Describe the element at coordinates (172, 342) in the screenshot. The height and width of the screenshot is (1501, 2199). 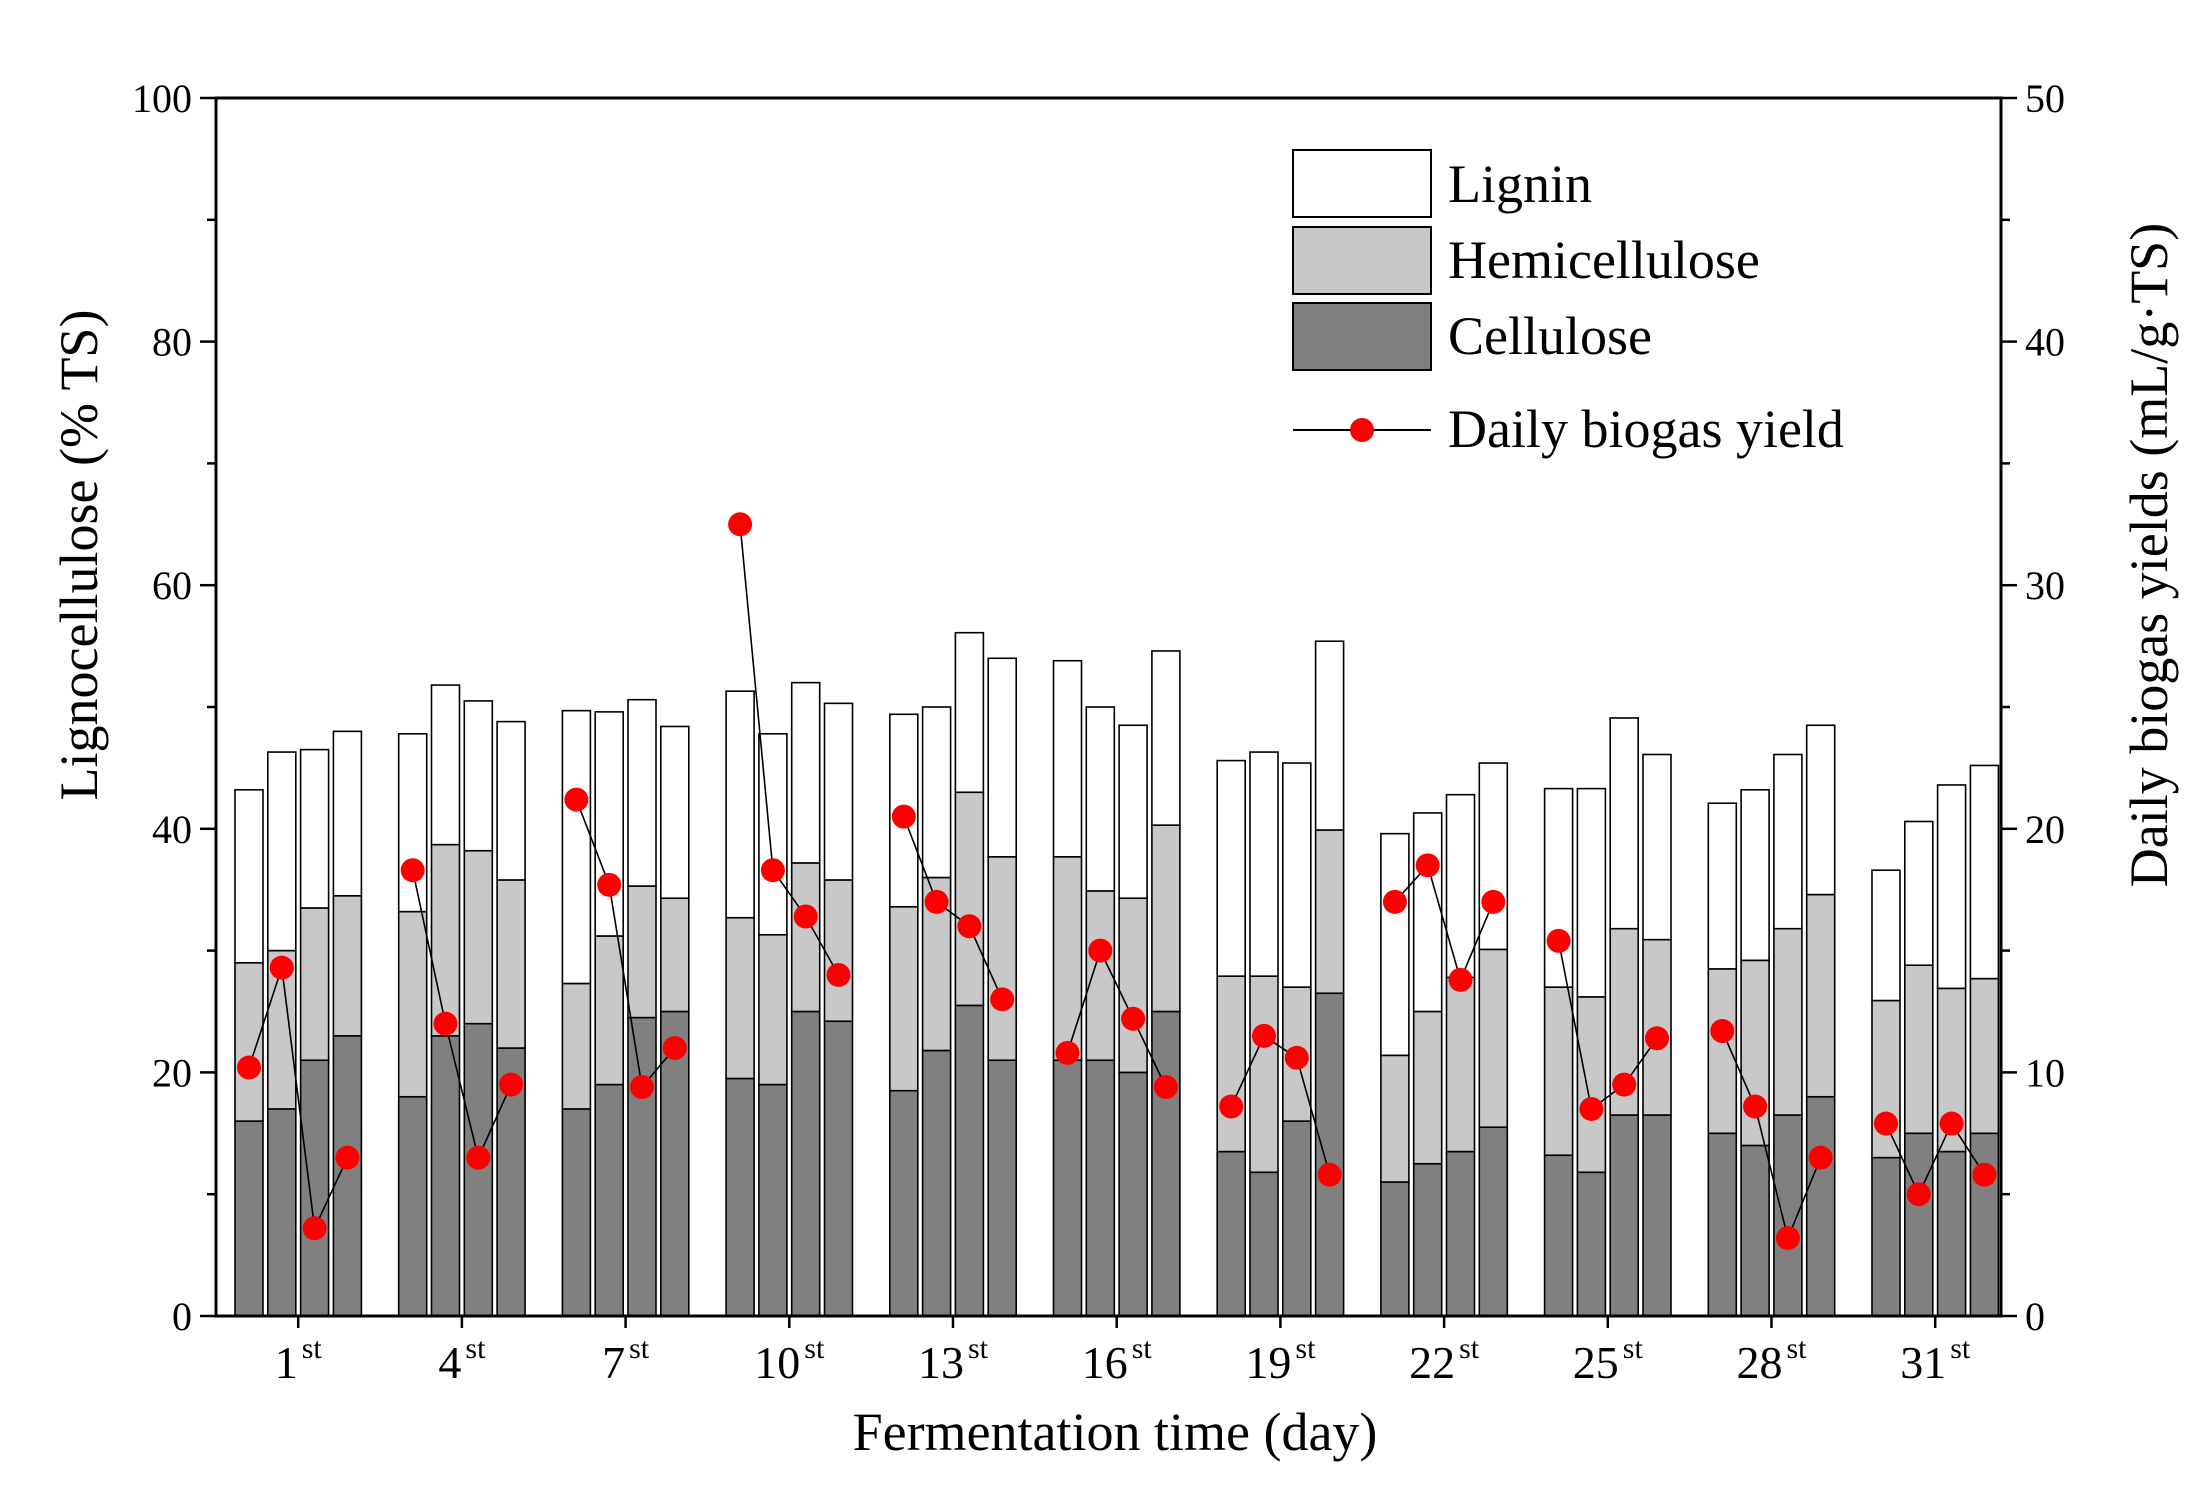
I see `y-tick-label-80: 80` at that location.